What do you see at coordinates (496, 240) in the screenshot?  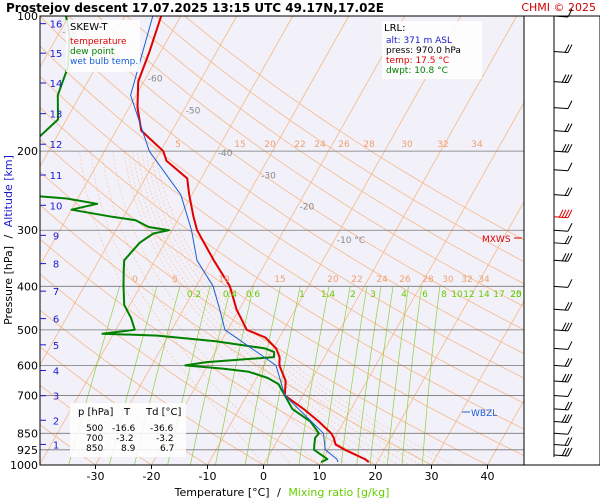 I see `mxws-label: MXWS` at bounding box center [496, 240].